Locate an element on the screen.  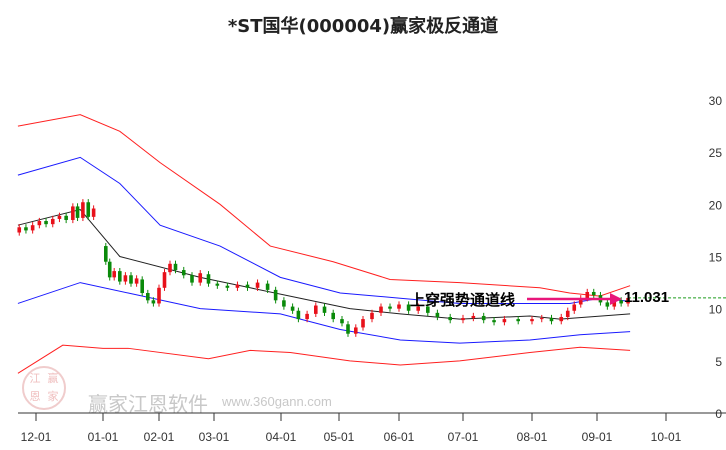
watermark-brand: 赢家江恩软件 is located at coordinates (148, 405).